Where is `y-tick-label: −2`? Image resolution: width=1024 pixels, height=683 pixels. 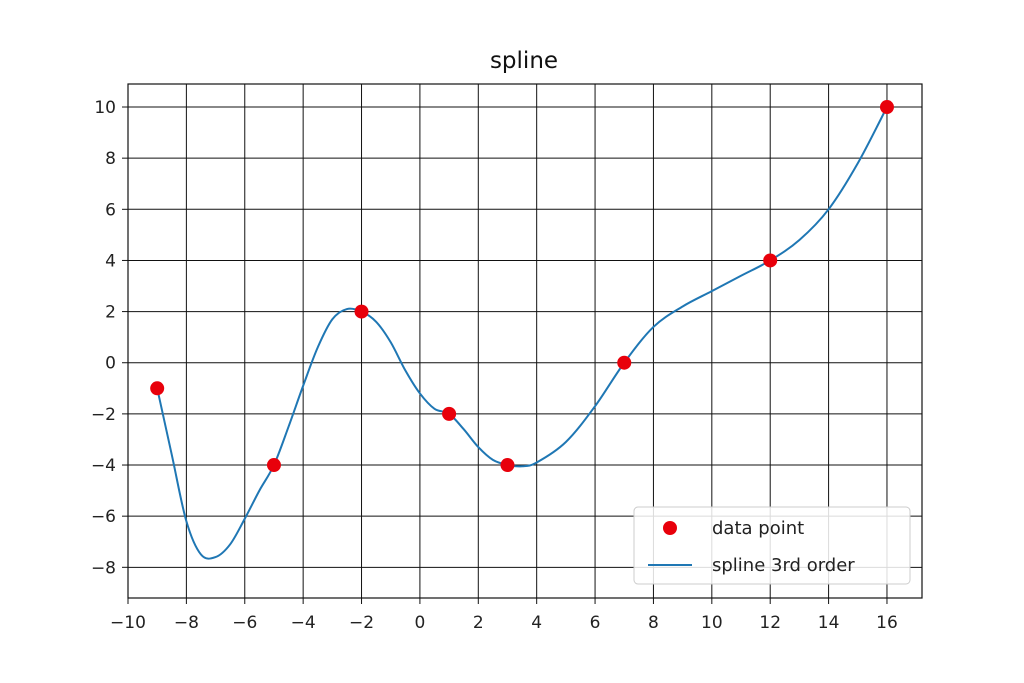 y-tick-label: −2 is located at coordinates (103, 415).